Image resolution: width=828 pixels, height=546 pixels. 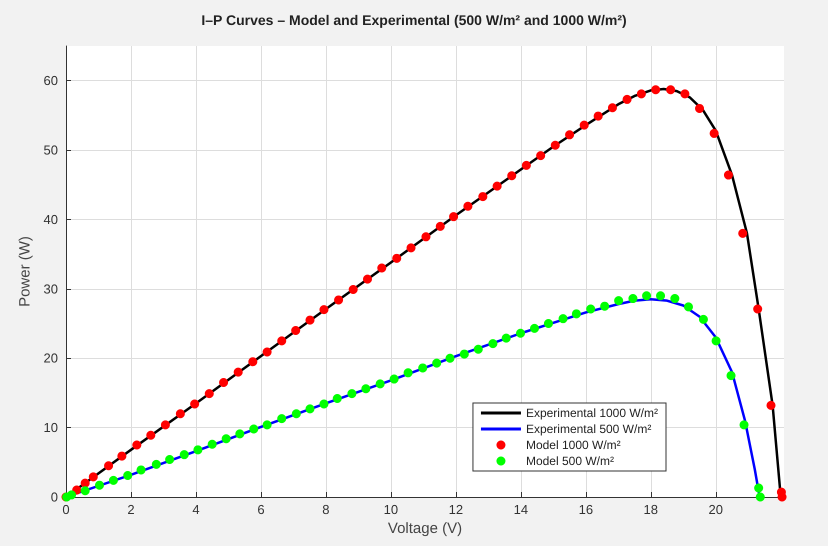 I want to click on y-tick-label: 10, so click(x=51, y=428).